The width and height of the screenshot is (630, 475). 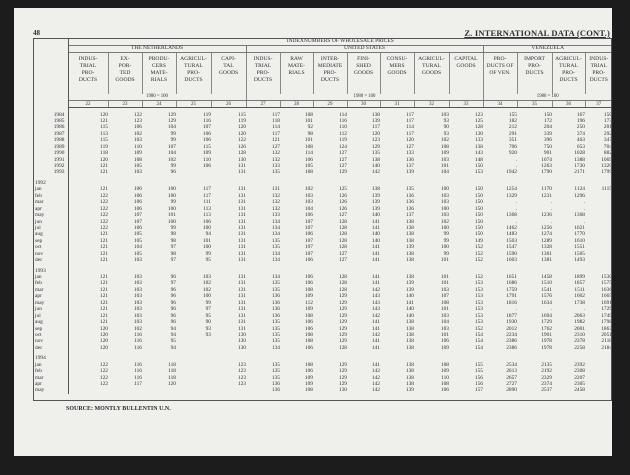 What do you see at coordinates (364, 97) in the screenshot?
I see `base-year-united-states: 1980 = 100` at bounding box center [364, 97].